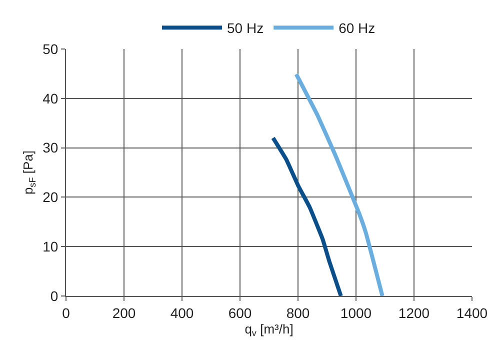  Describe the element at coordinates (50, 148) in the screenshot. I see `y-tick-label: 30` at that location.